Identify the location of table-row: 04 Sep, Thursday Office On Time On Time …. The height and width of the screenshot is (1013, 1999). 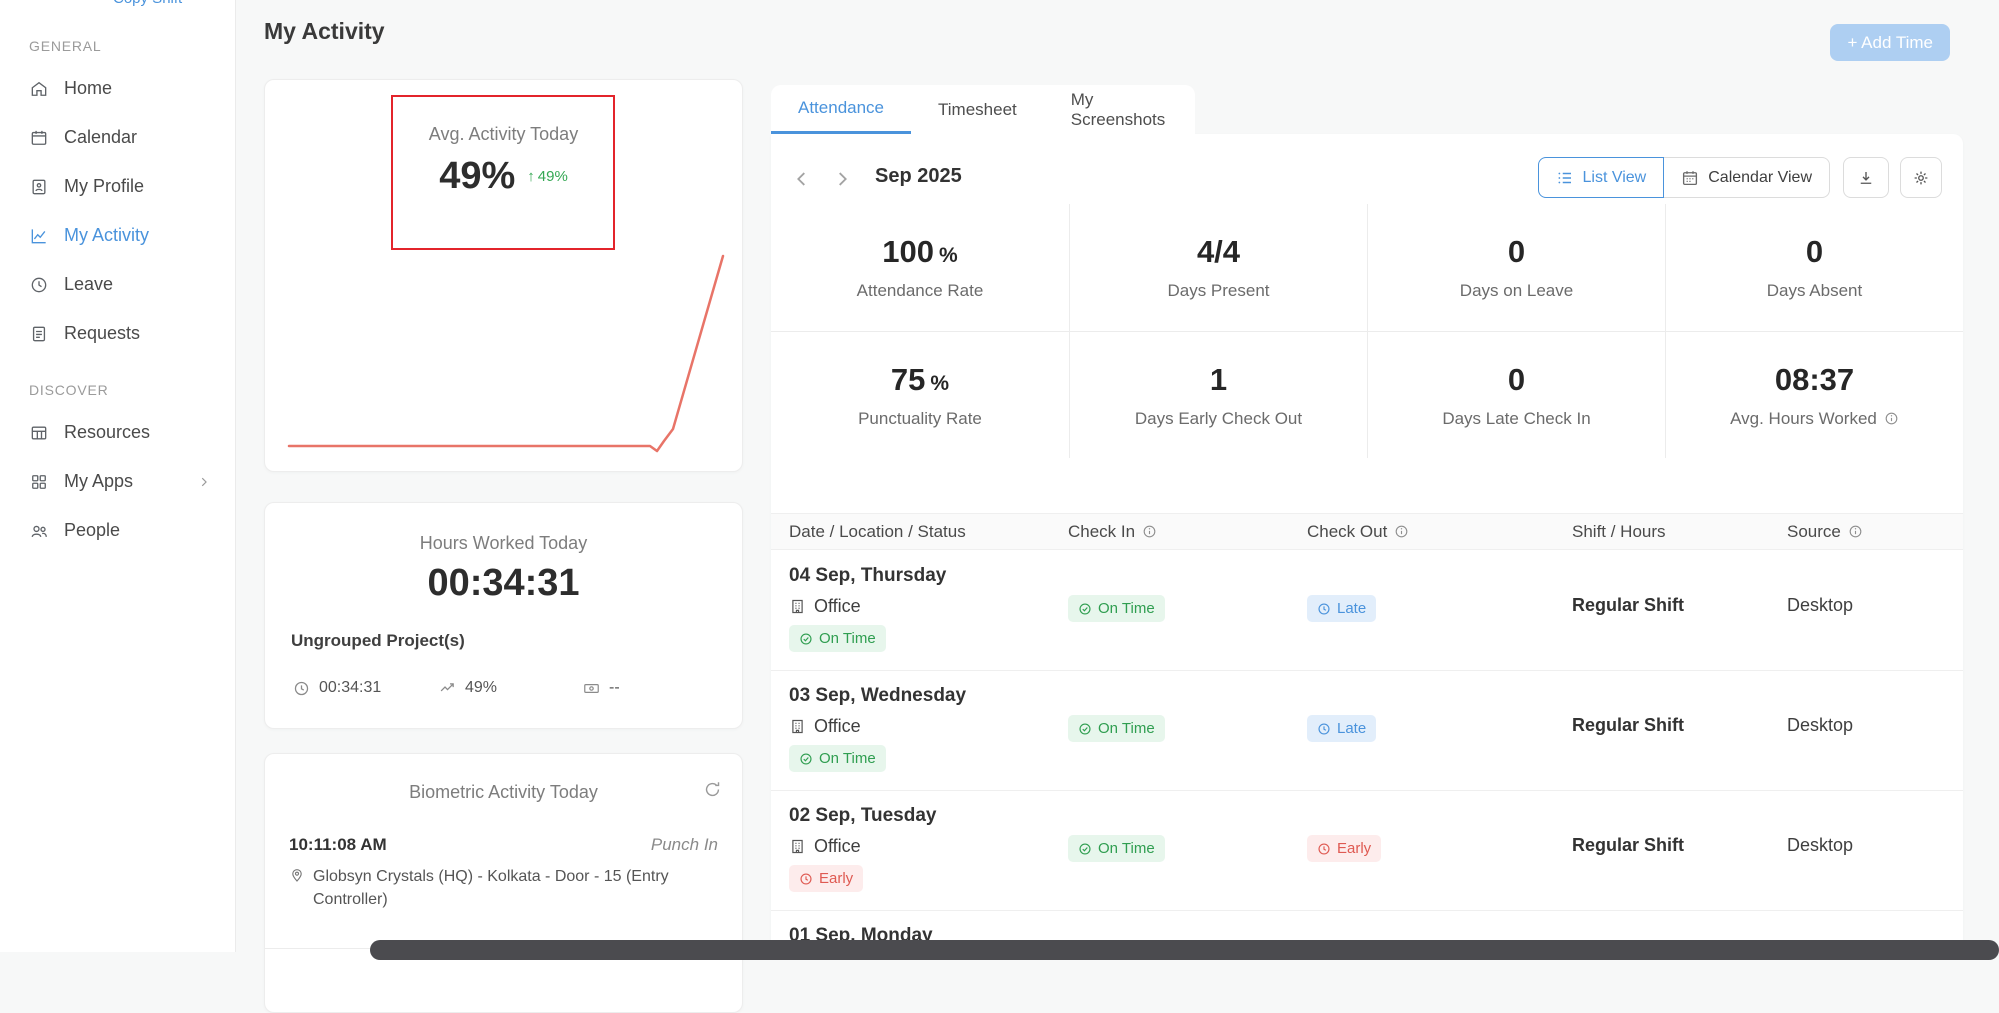
(1367, 611).